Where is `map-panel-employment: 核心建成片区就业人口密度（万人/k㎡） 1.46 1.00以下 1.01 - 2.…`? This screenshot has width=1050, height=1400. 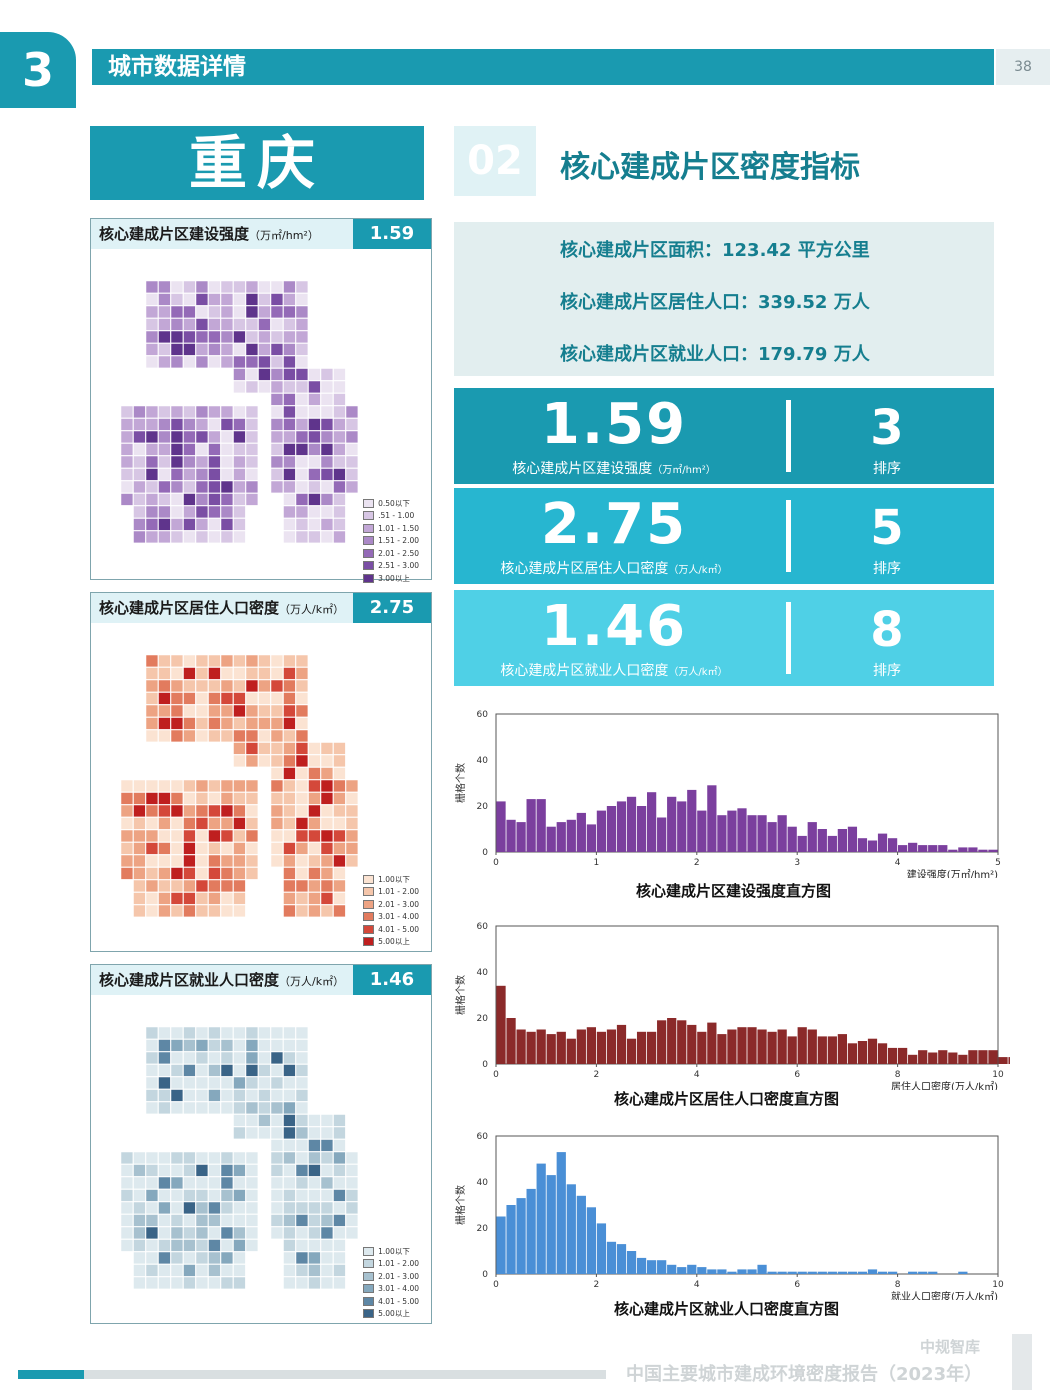 map-panel-employment: 核心建成片区就业人口密度（万人/k㎡） 1.46 1.00以下 1.01 - 2.… is located at coordinates (261, 1144).